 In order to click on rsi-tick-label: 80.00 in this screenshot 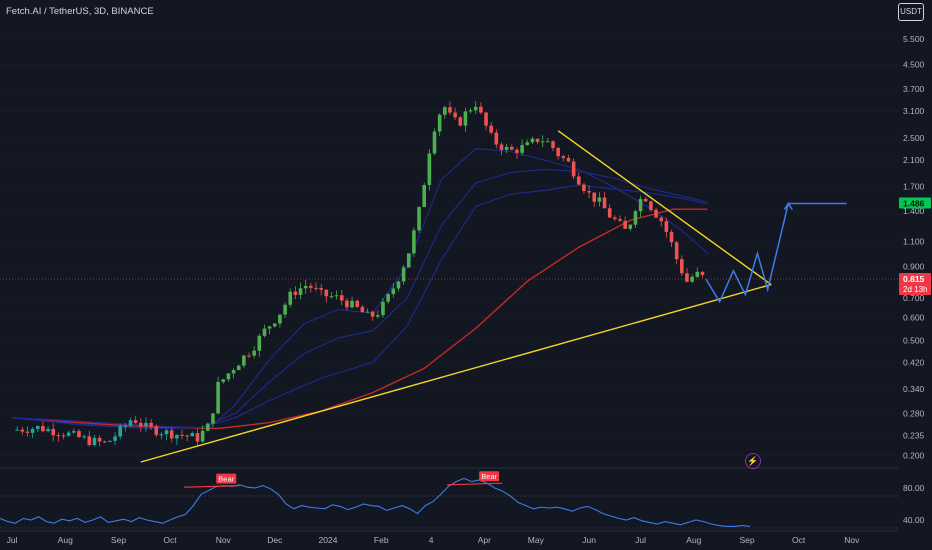, I will do `click(914, 488)`.